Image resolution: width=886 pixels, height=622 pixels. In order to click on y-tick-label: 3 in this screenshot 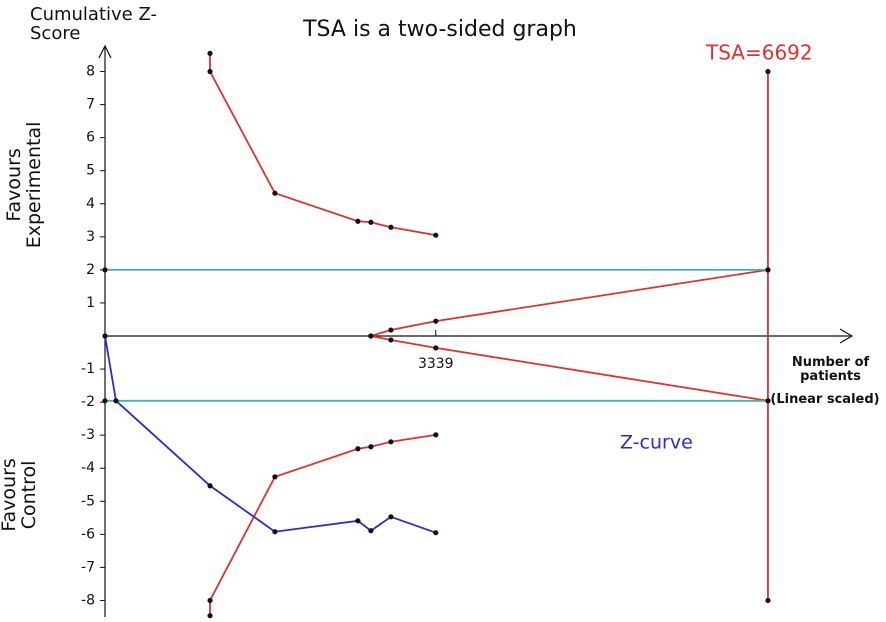, I will do `click(90, 237)`.